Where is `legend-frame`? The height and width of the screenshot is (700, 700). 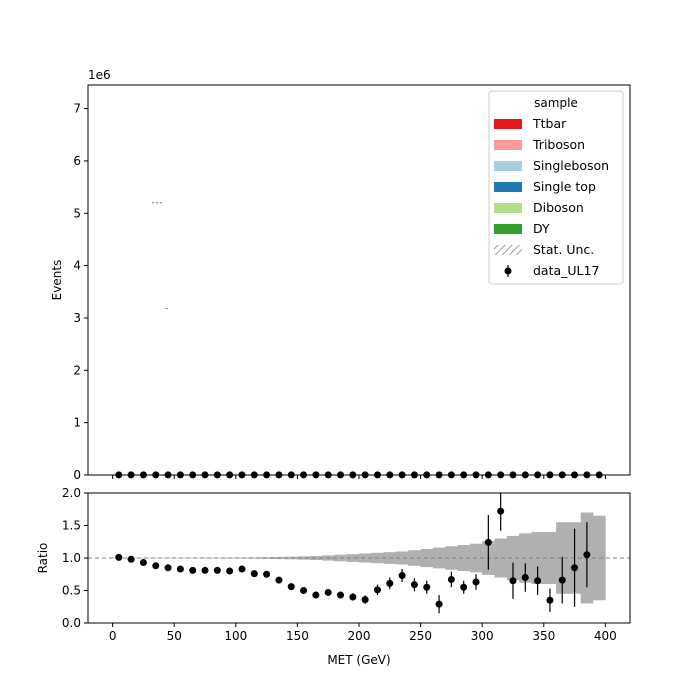
legend-frame is located at coordinates (556, 187).